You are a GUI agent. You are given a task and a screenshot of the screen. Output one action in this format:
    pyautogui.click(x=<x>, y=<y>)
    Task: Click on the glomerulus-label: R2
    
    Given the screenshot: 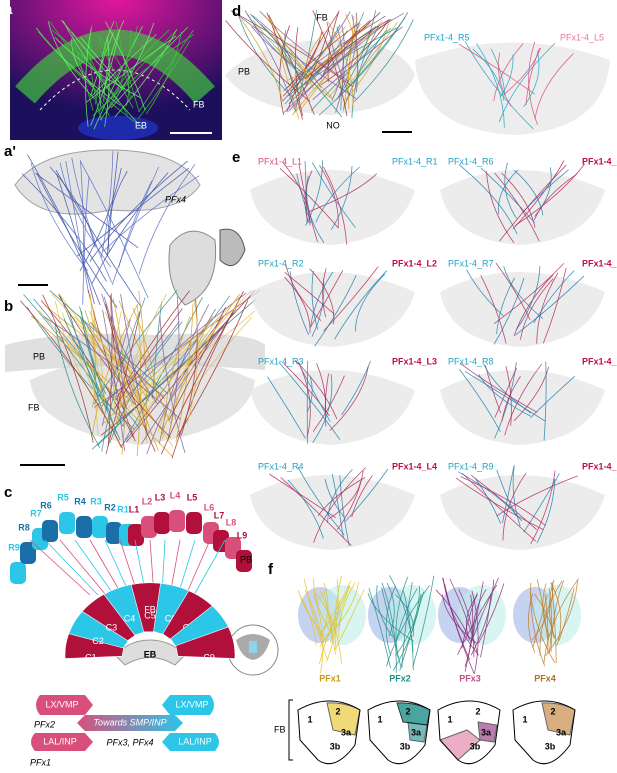 What is the action you would take?
    pyautogui.click(x=110, y=507)
    